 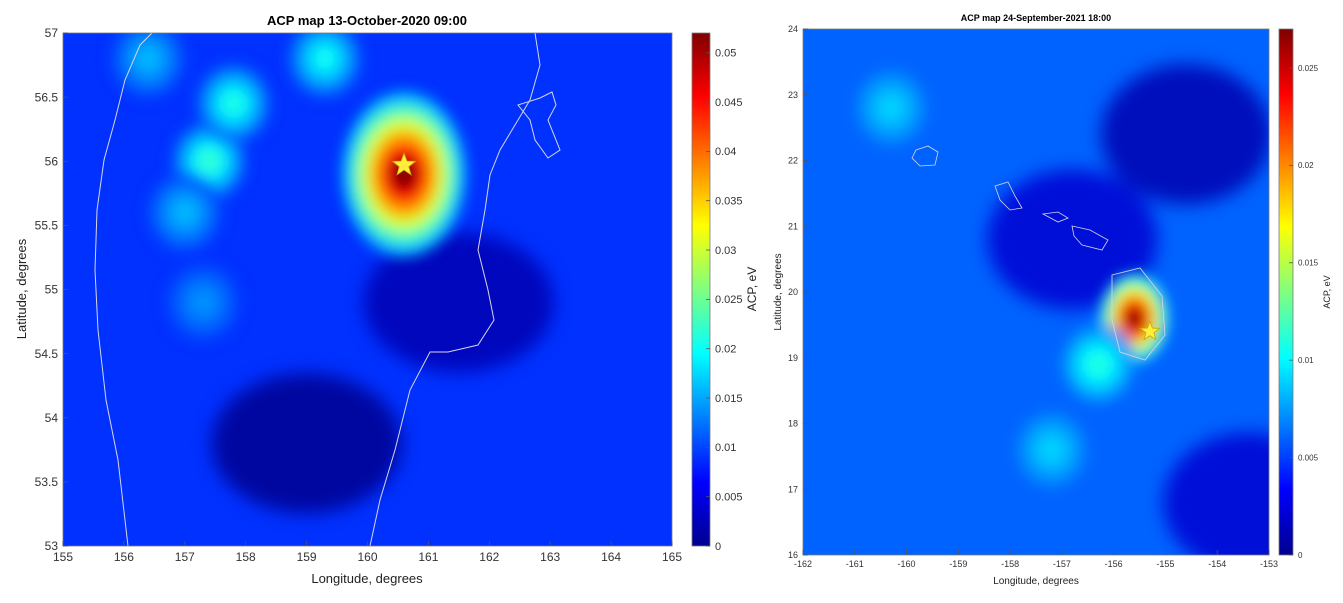 What do you see at coordinates (729, 202) in the screenshot?
I see `chart-left-colorbar-tick-label: 0.035` at bounding box center [729, 202].